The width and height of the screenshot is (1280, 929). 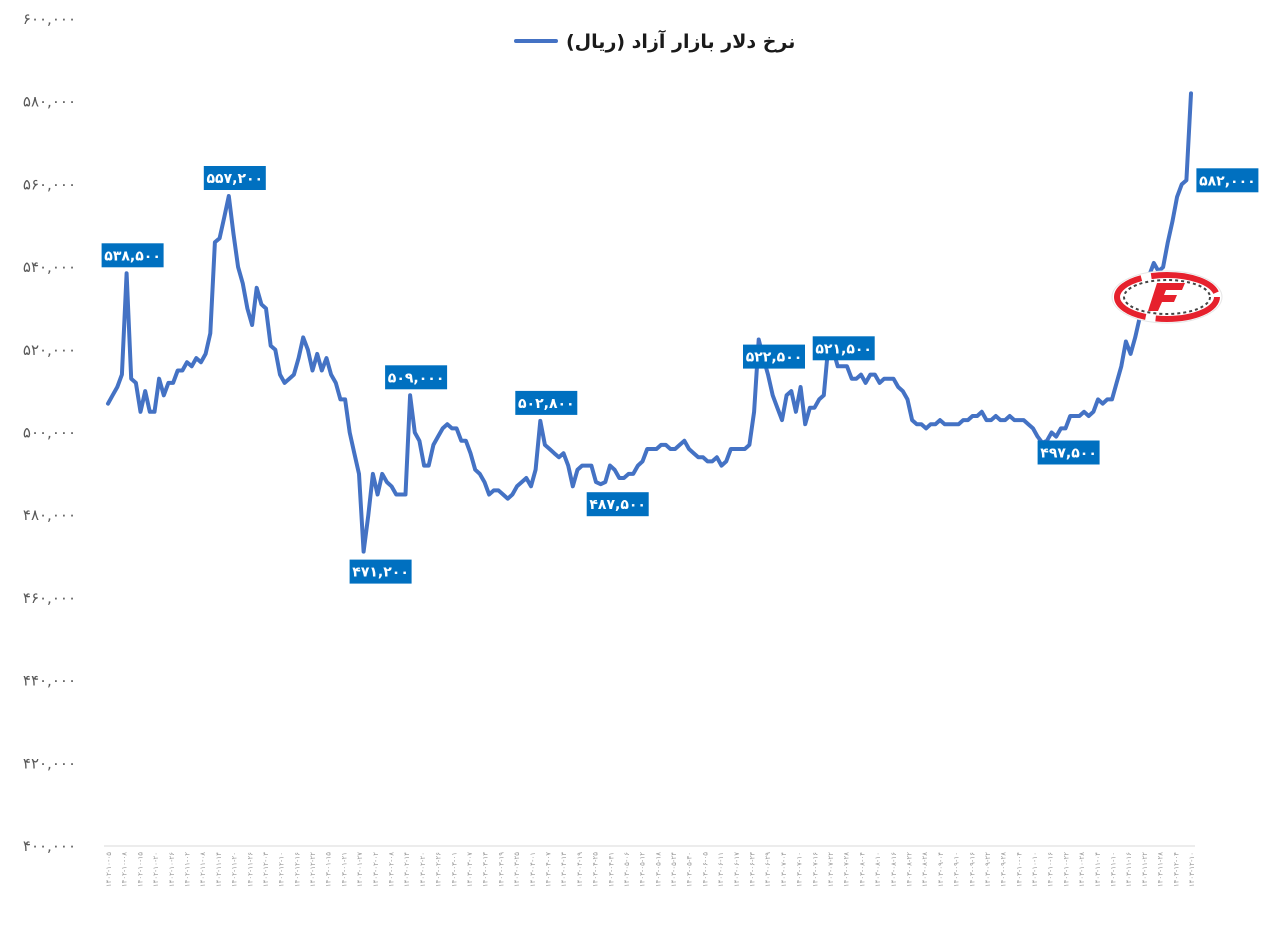 I want to click on x-tick-label: ۱۴۰۲-۱۱-۲۶, so click(x=250, y=869).